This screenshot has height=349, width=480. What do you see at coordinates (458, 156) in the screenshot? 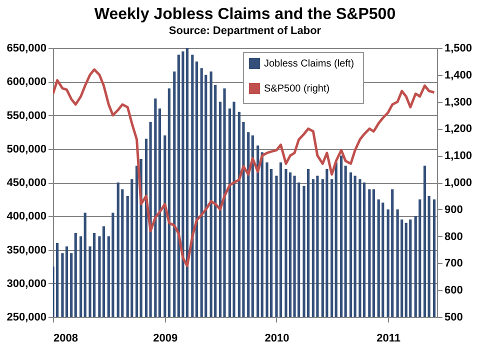
I see `y2-tick-label: 1,100` at bounding box center [458, 156].